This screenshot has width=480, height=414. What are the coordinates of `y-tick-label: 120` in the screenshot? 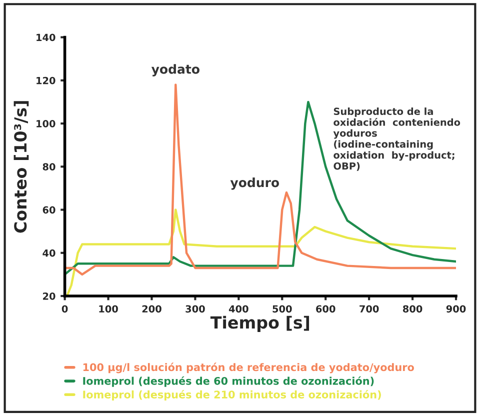 It's located at (46, 80).